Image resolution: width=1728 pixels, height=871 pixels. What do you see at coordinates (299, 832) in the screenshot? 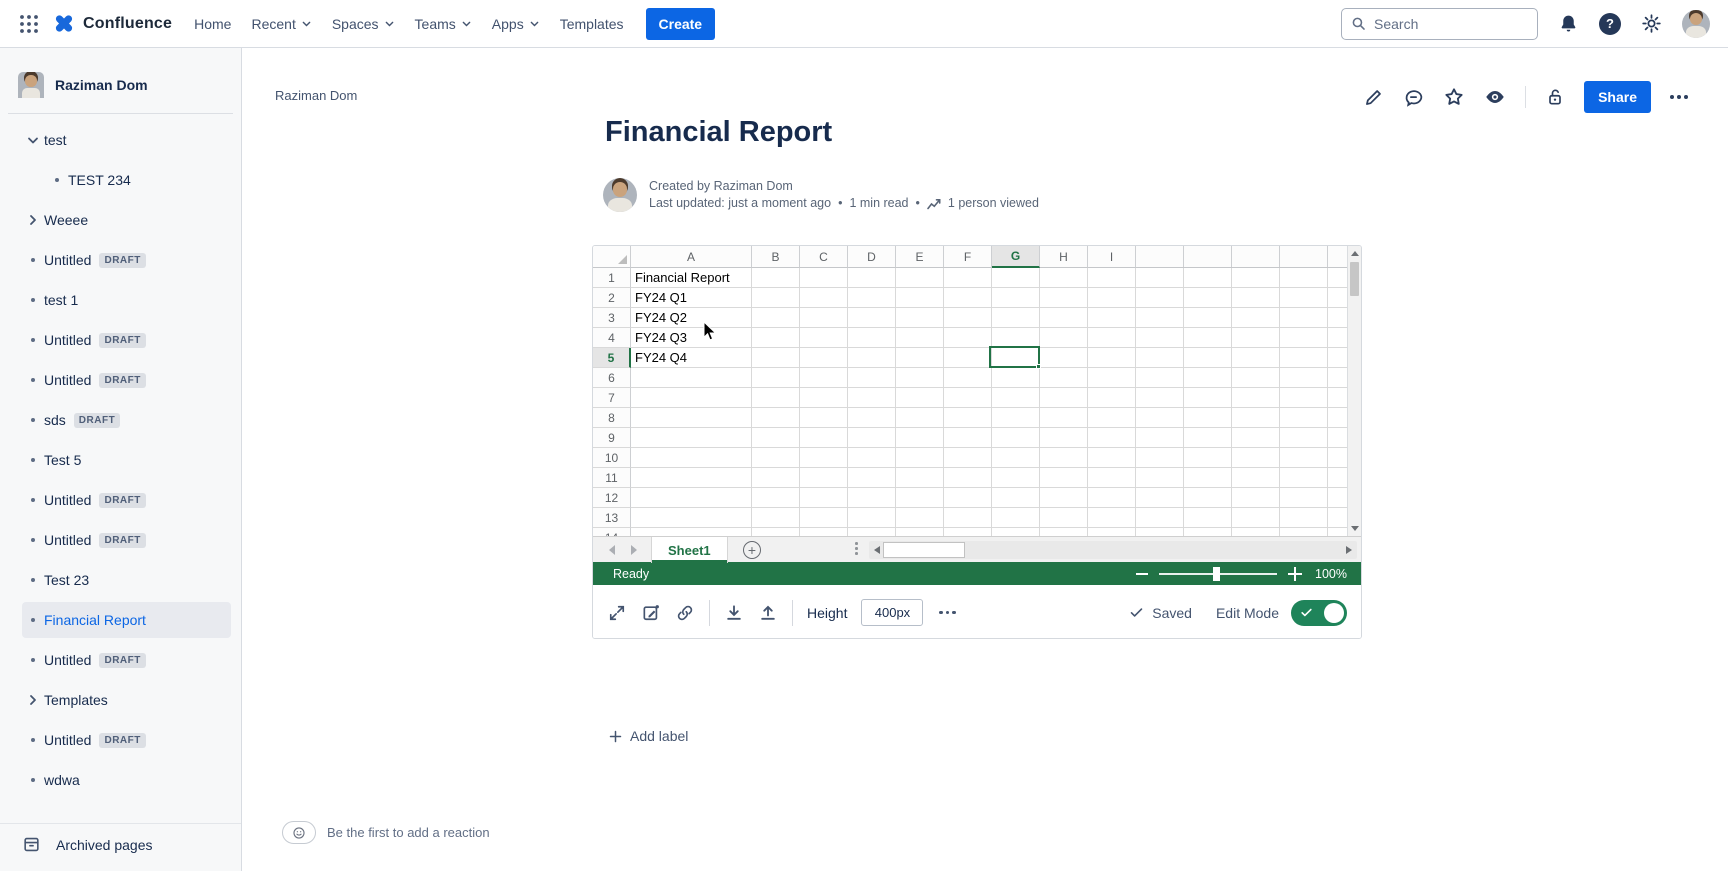
I see `add-reaction-button` at bounding box center [299, 832].